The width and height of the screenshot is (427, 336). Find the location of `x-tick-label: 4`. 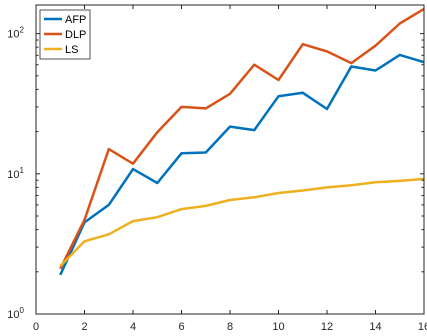

x-tick-label: 4 is located at coordinates (133, 327).